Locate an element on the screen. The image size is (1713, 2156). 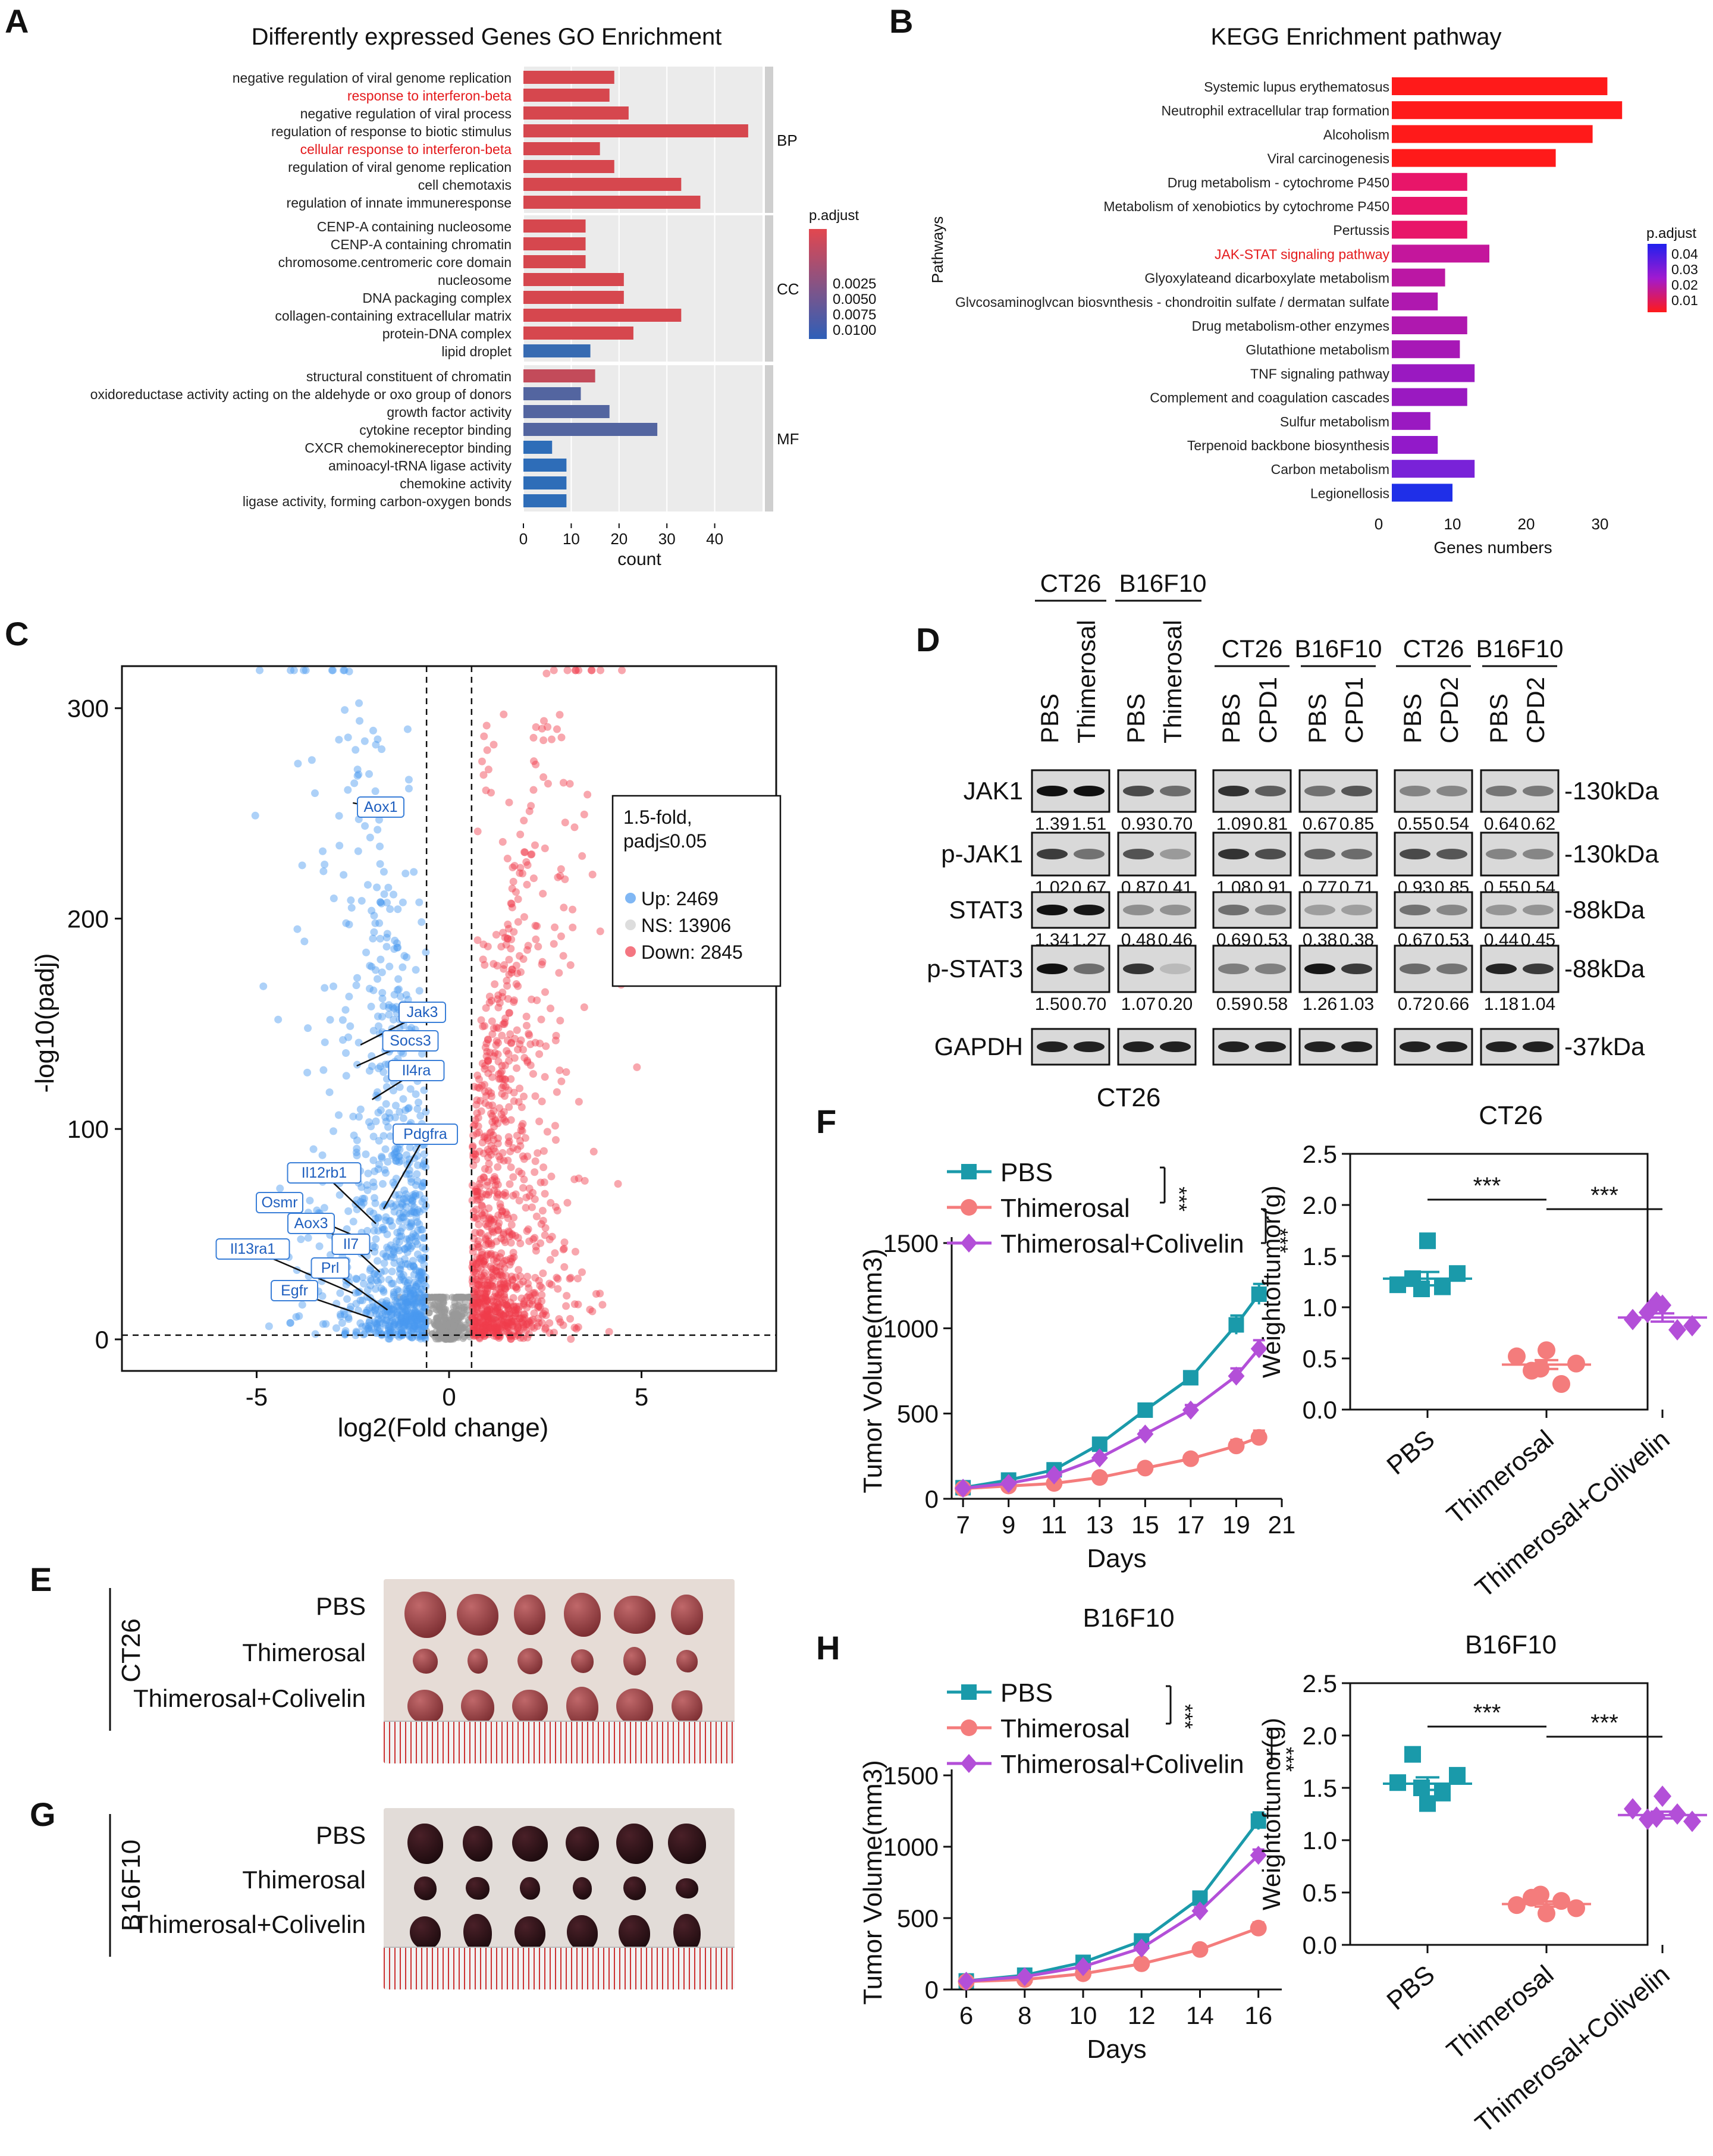
y-tick-label: 1500 is located at coordinates (911, 1243).